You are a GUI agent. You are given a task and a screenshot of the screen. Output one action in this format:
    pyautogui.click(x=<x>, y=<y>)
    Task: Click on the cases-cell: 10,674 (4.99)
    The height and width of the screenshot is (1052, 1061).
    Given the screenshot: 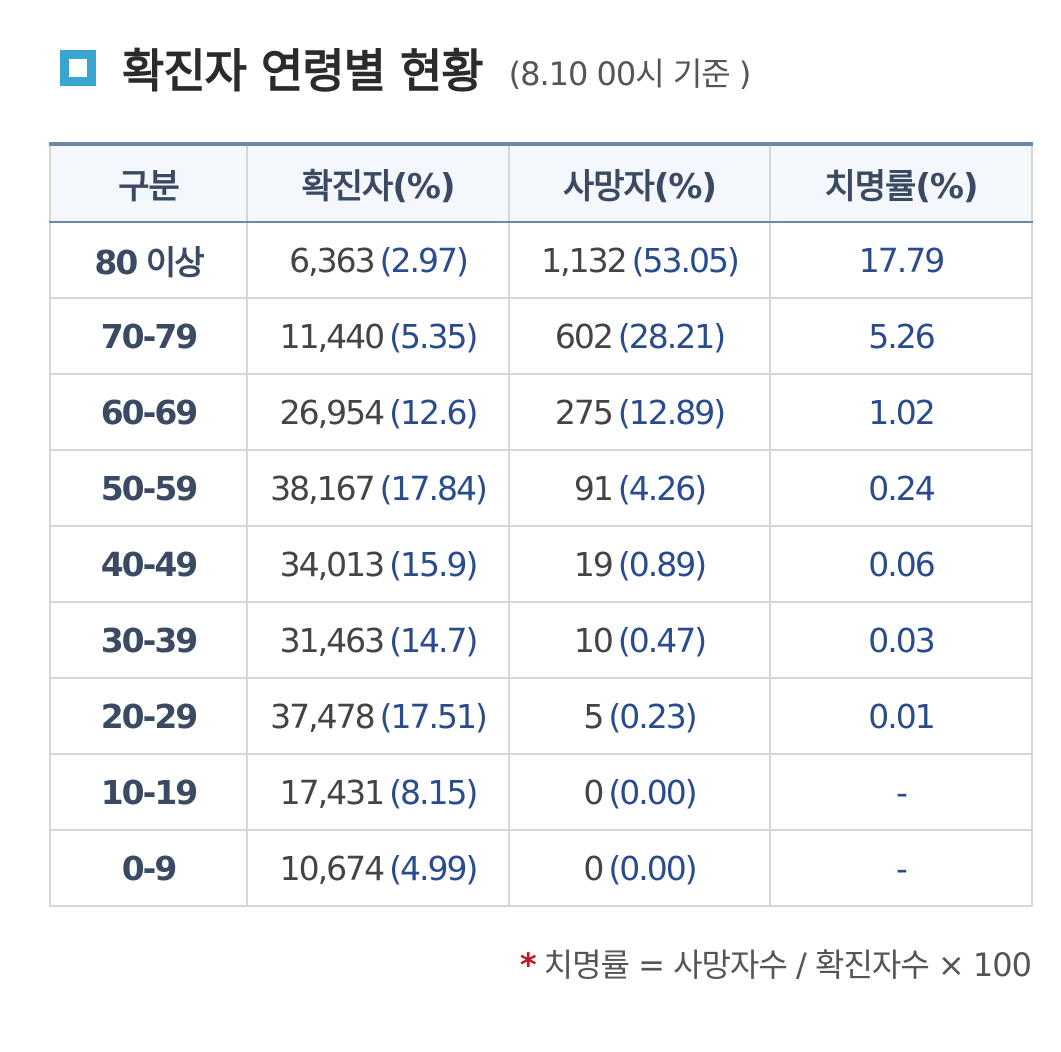 What is the action you would take?
    pyautogui.click(x=378, y=868)
    